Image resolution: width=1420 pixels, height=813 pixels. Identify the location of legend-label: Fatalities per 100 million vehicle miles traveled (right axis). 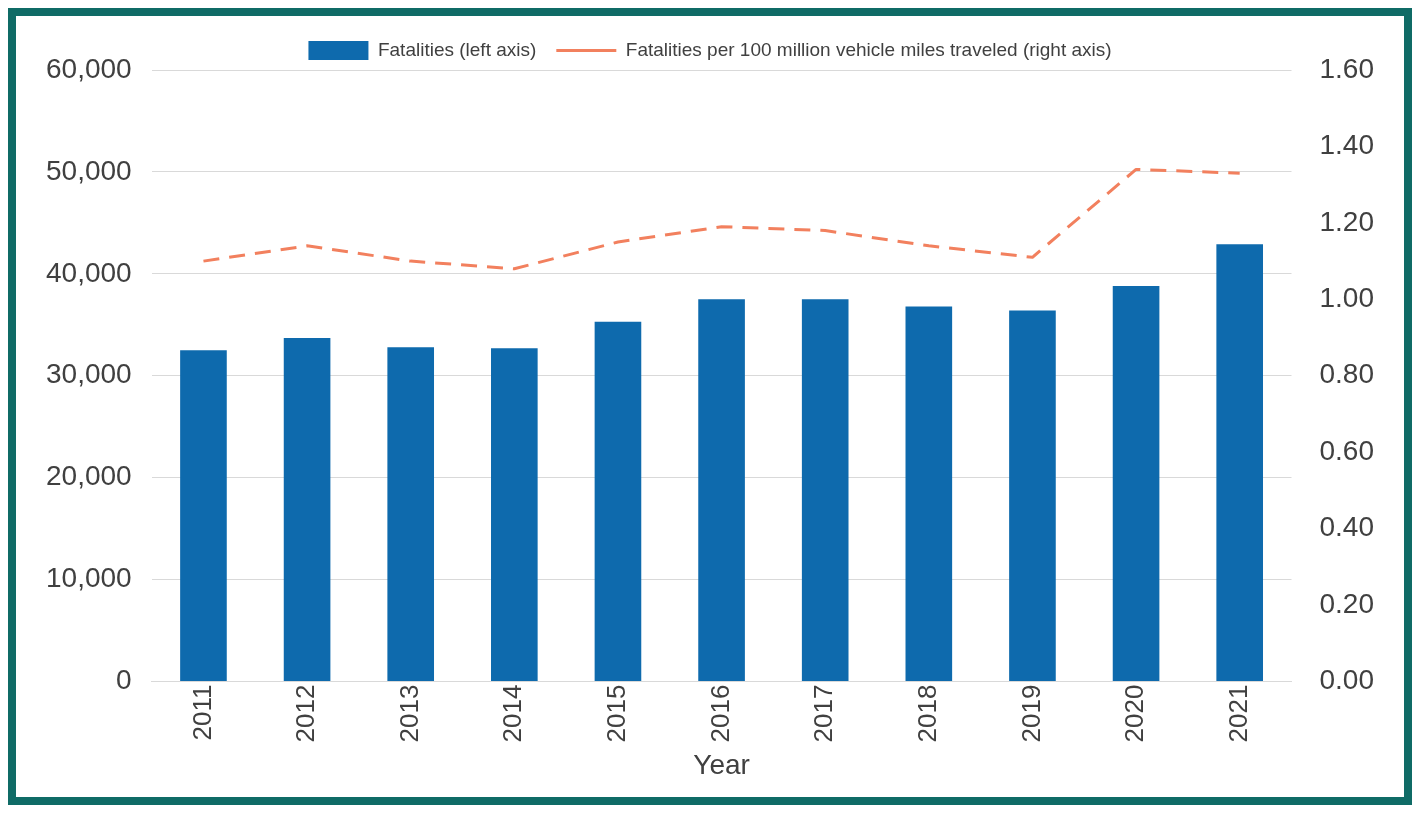
(868, 49).